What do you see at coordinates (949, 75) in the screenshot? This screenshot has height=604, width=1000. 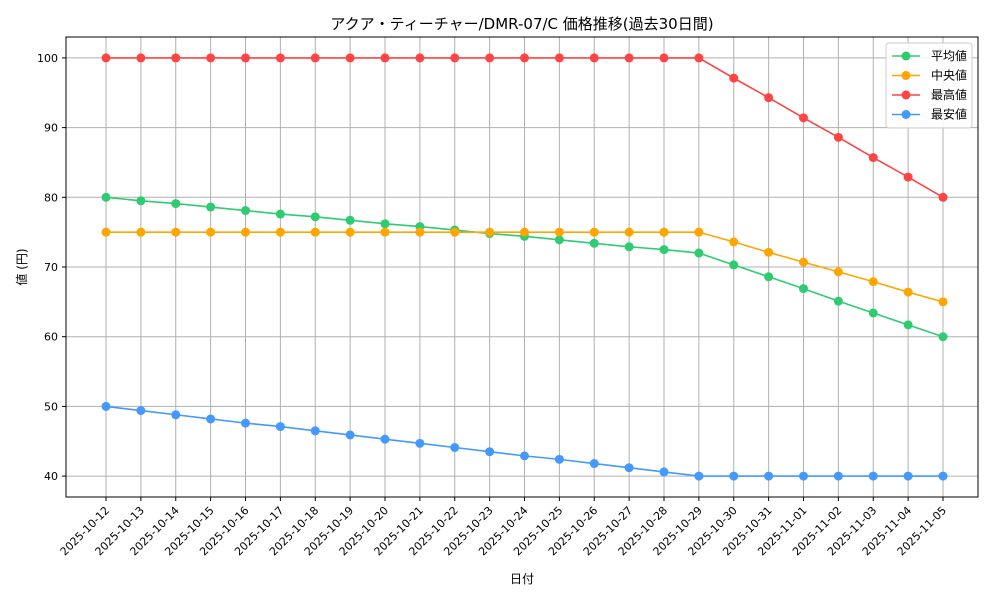 I see `legend-label: 中央値` at bounding box center [949, 75].